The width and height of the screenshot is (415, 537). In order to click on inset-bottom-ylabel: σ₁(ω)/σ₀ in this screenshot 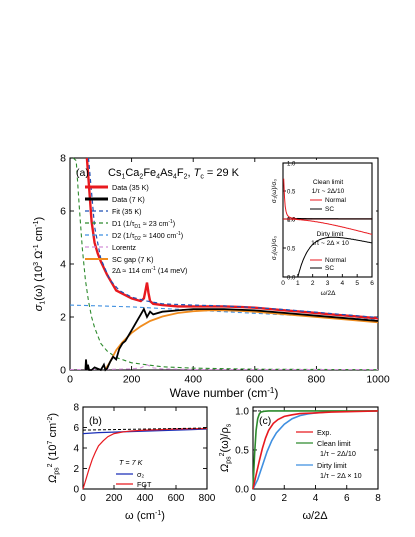, I will do `click(274, 248)`.